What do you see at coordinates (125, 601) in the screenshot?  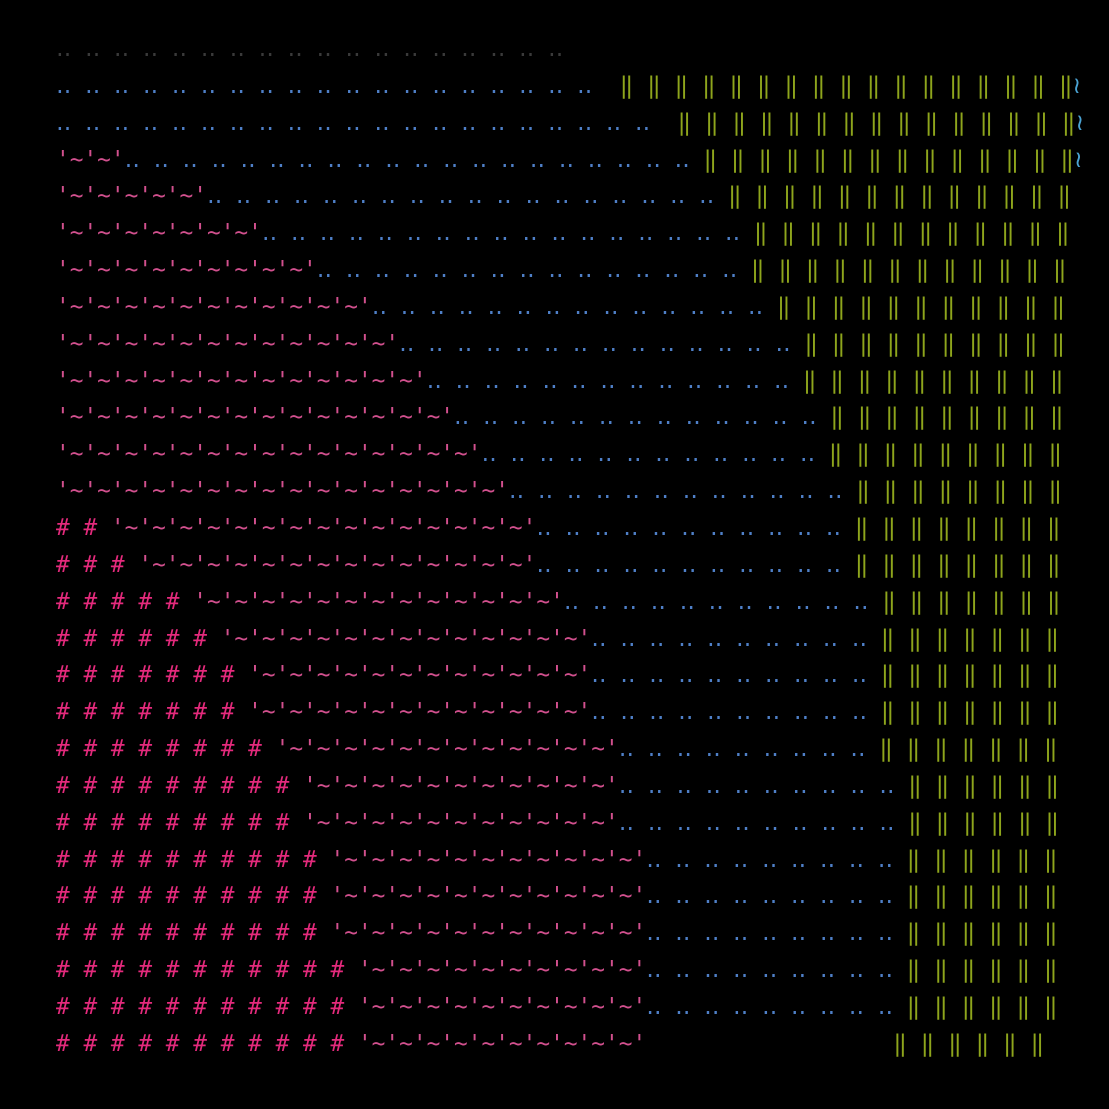 I see `hash-segment: # # # # #` at bounding box center [125, 601].